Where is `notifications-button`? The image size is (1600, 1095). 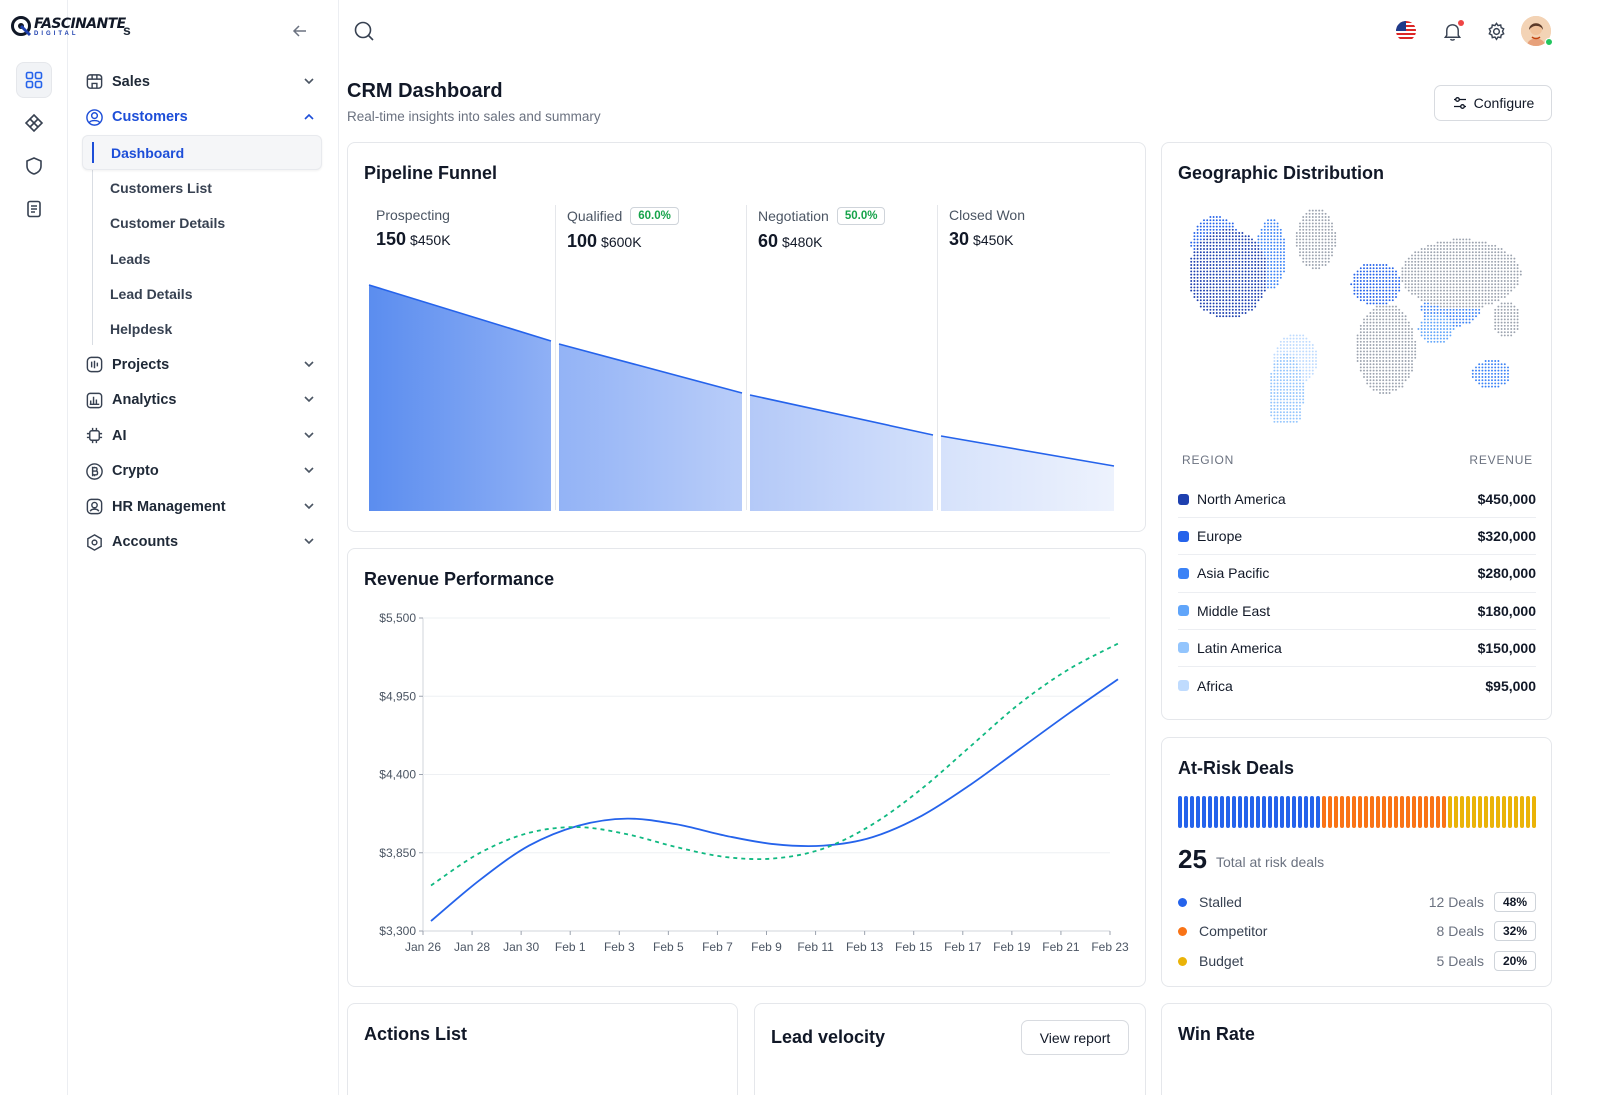 notifications-button is located at coordinates (1452, 31).